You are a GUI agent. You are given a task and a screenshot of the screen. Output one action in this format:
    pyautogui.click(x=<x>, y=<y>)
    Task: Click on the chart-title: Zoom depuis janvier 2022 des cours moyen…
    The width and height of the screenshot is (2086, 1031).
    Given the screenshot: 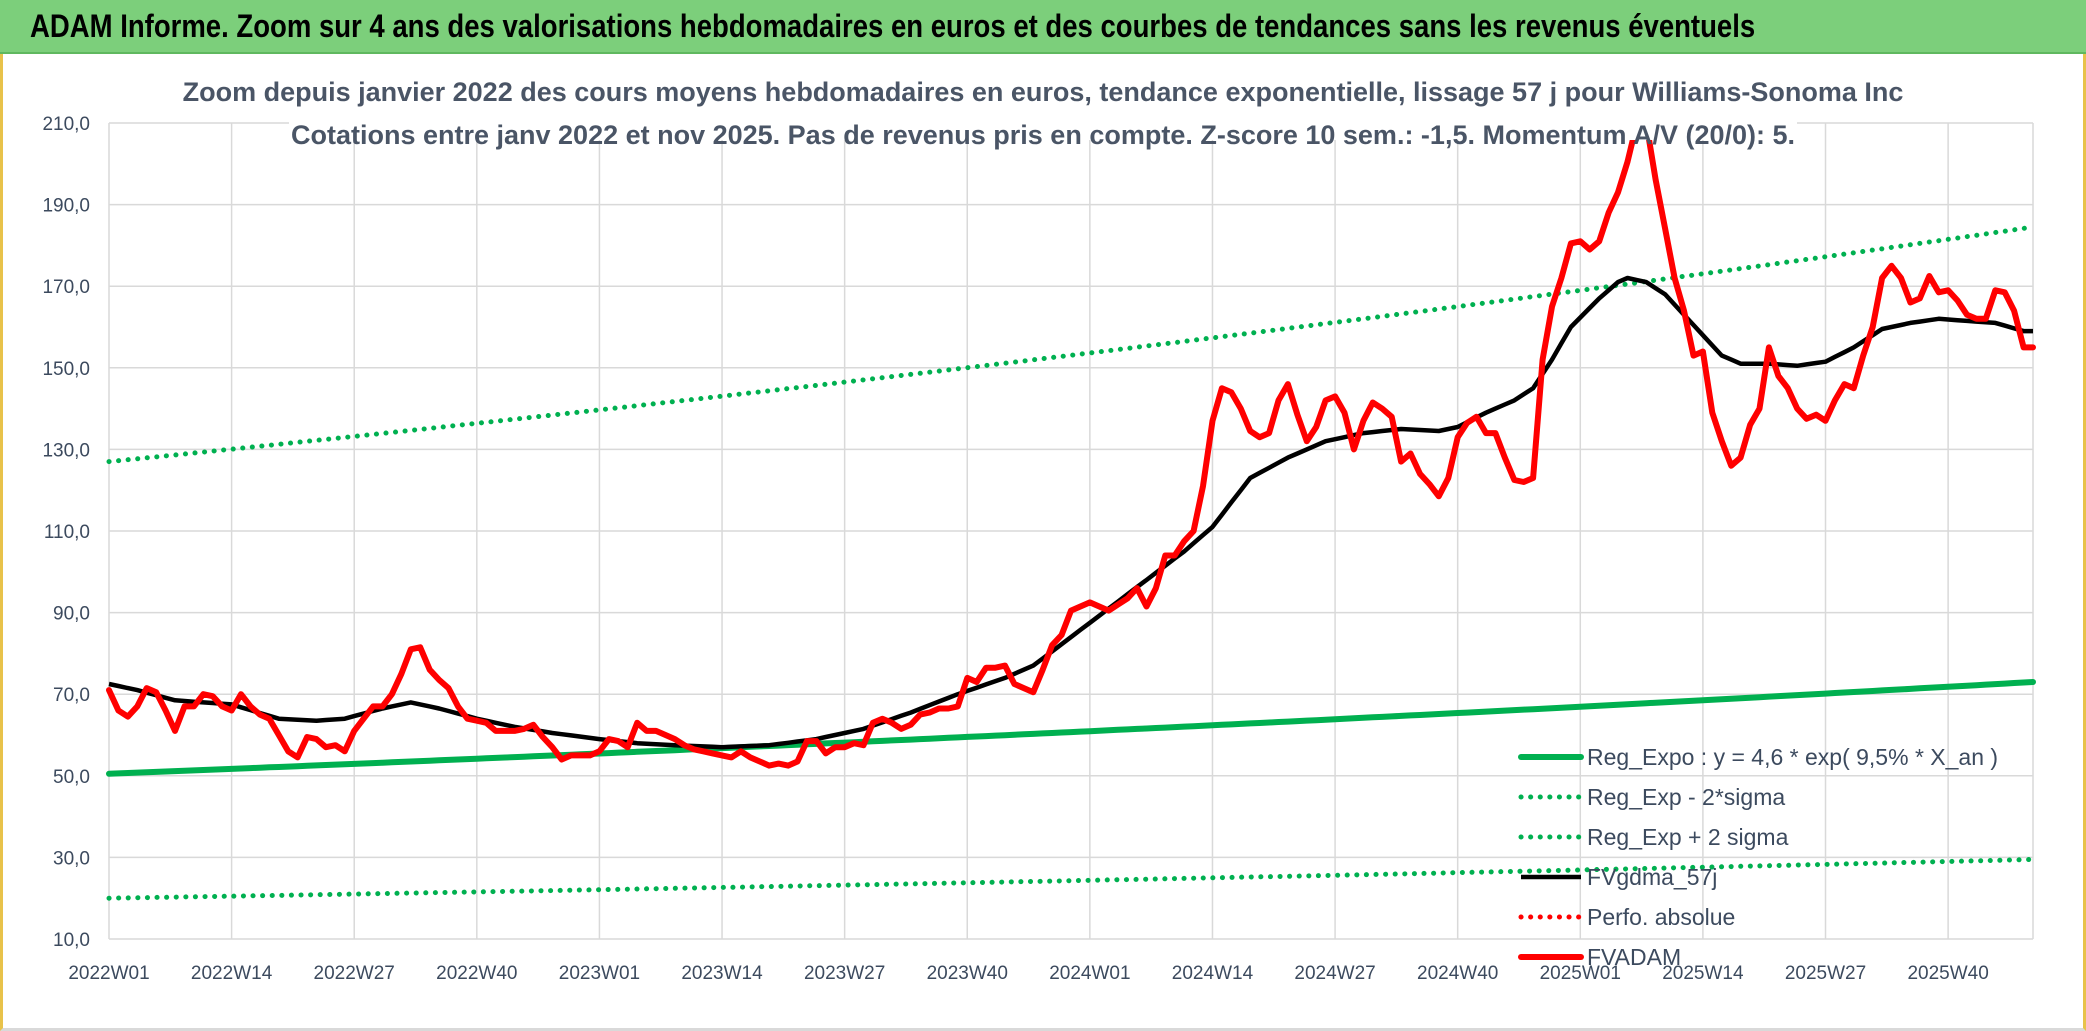 What is the action you would take?
    pyautogui.click(x=1043, y=92)
    